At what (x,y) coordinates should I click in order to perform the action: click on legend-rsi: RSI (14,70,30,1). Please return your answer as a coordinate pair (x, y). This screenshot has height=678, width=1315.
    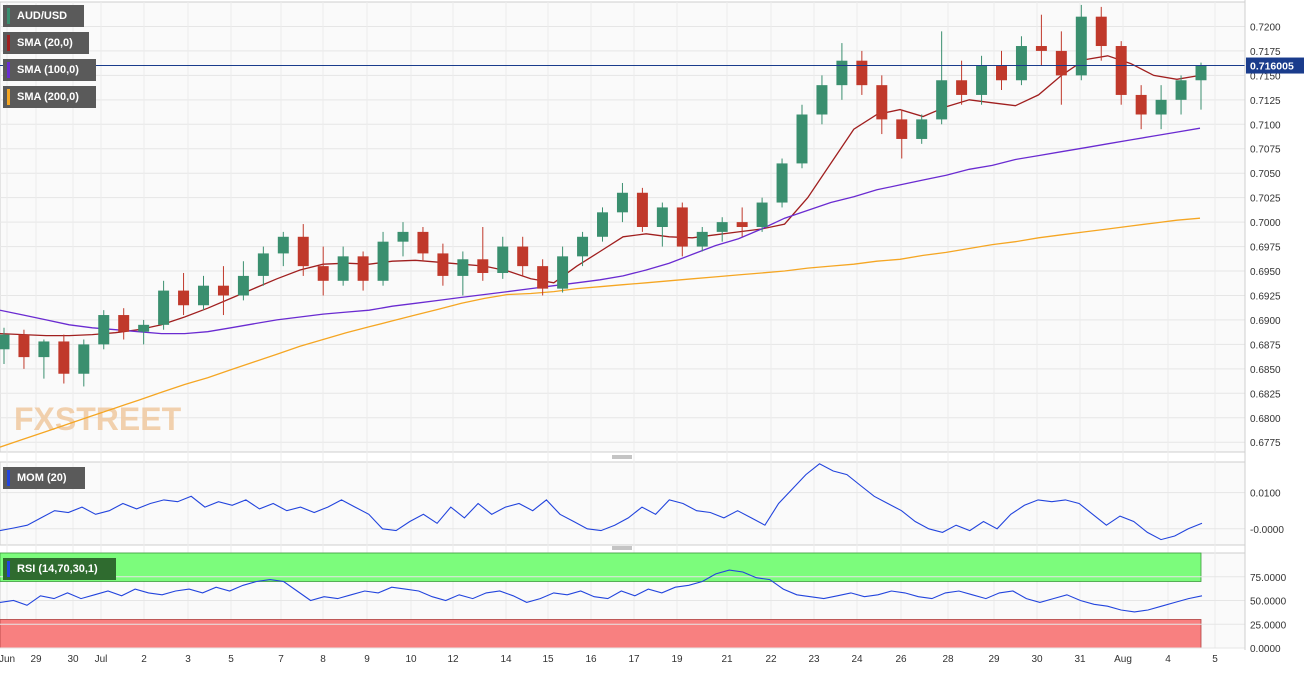
    Looking at the image, I should click on (59, 569).